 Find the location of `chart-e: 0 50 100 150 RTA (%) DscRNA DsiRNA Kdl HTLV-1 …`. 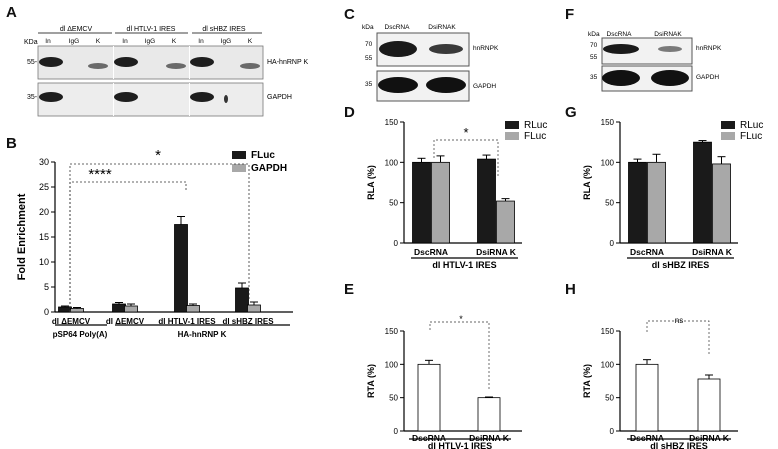

chart-e: 0 50 100 150 RTA (%) DscRNA DsiRNA Kdl HTLV-1 … is located at coordinates (444, 381).